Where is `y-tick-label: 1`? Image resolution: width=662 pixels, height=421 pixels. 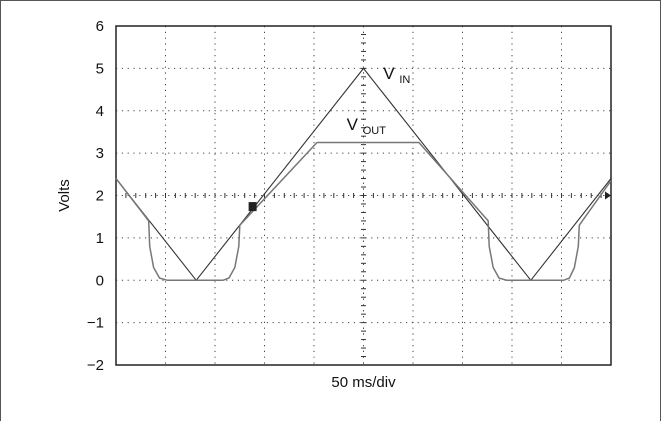
y-tick-label: 1 is located at coordinates (100, 238).